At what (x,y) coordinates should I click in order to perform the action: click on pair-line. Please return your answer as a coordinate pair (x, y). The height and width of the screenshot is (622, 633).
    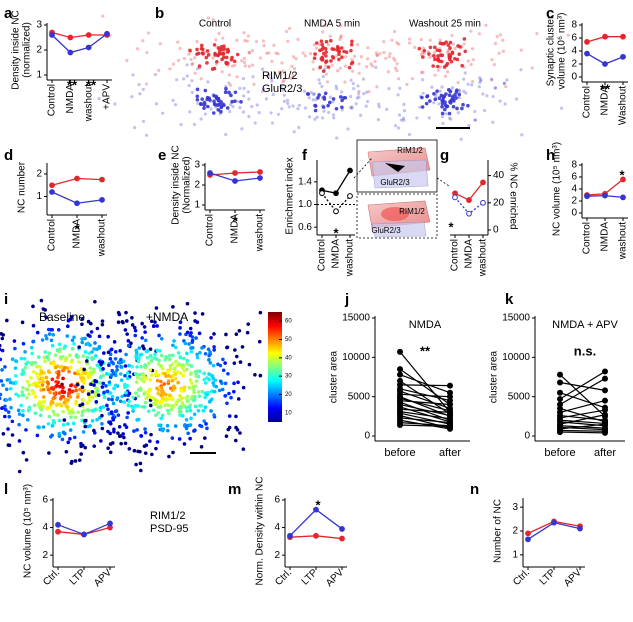
    Looking at the image, I should click on (425, 415).